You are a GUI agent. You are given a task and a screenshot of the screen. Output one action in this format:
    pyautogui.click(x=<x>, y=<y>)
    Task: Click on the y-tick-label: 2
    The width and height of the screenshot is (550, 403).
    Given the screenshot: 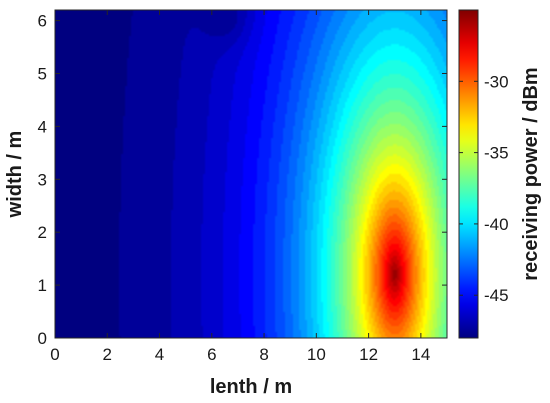 What is the action you would take?
    pyautogui.click(x=42, y=232)
    